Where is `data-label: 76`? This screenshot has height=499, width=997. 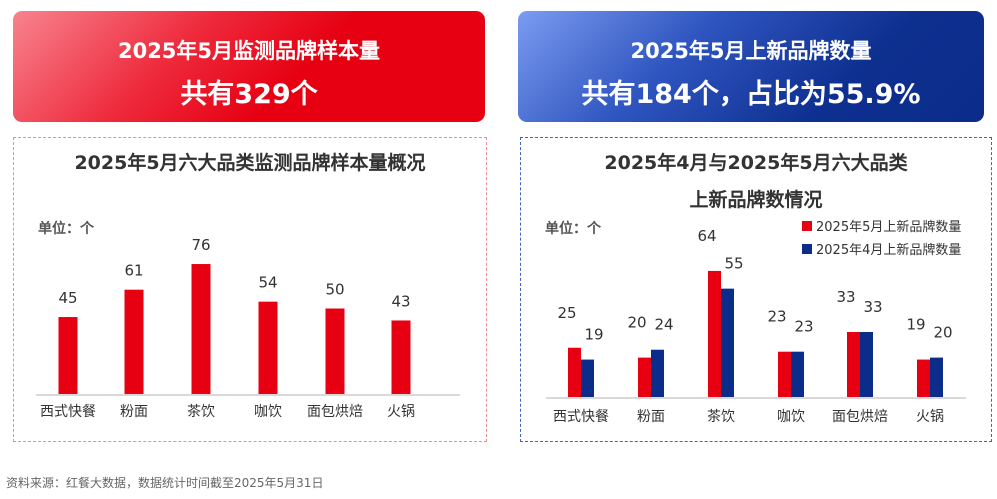 data-label: 76 is located at coordinates (200, 245).